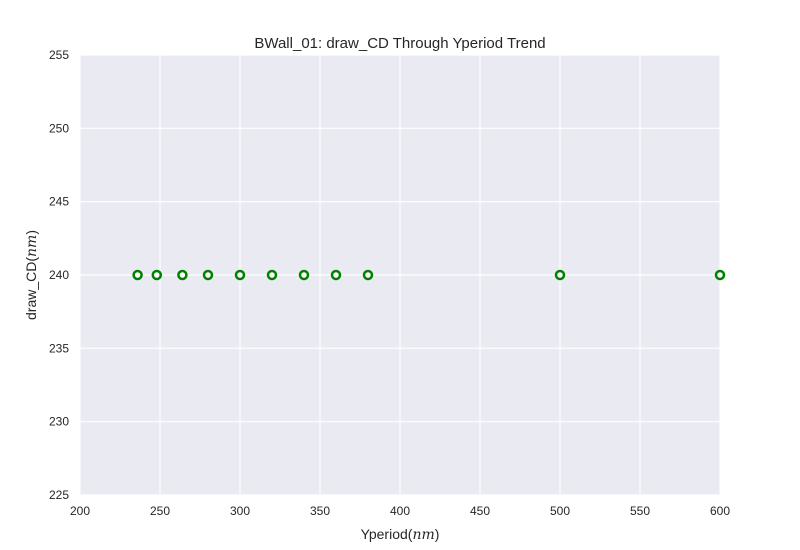  I want to click on x-tick-label: 350, so click(320, 511).